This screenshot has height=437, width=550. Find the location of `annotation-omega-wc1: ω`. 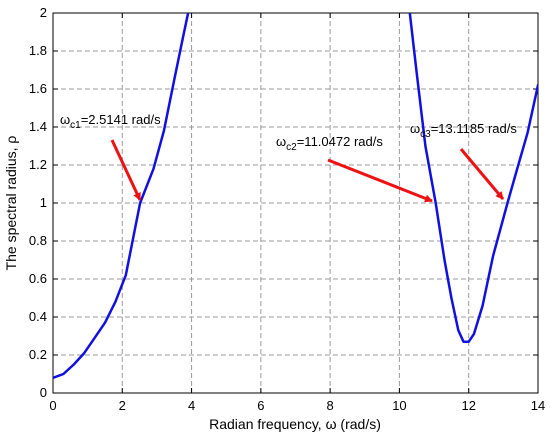

annotation-omega-wc1: ω is located at coordinates (65, 119).